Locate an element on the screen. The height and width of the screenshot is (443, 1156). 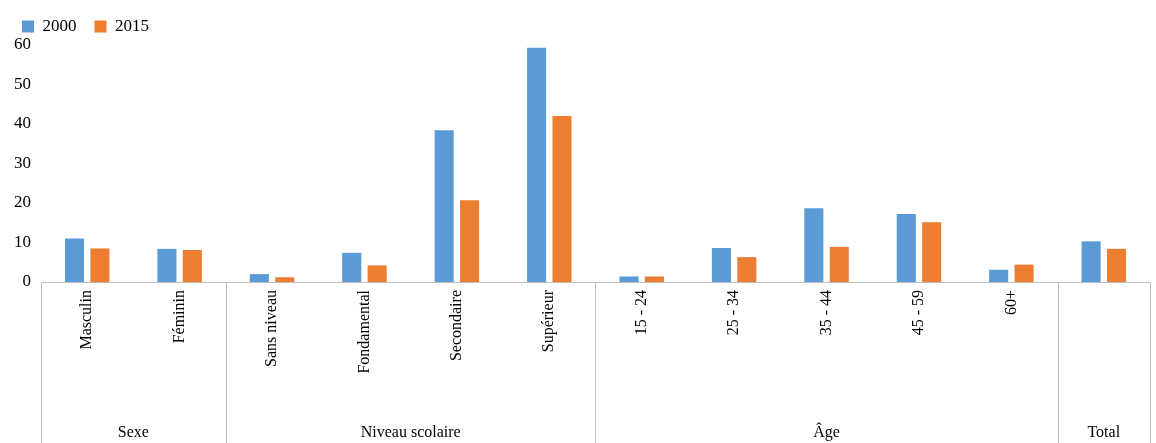
x-tick-label: 25 - 34 is located at coordinates (733, 313).